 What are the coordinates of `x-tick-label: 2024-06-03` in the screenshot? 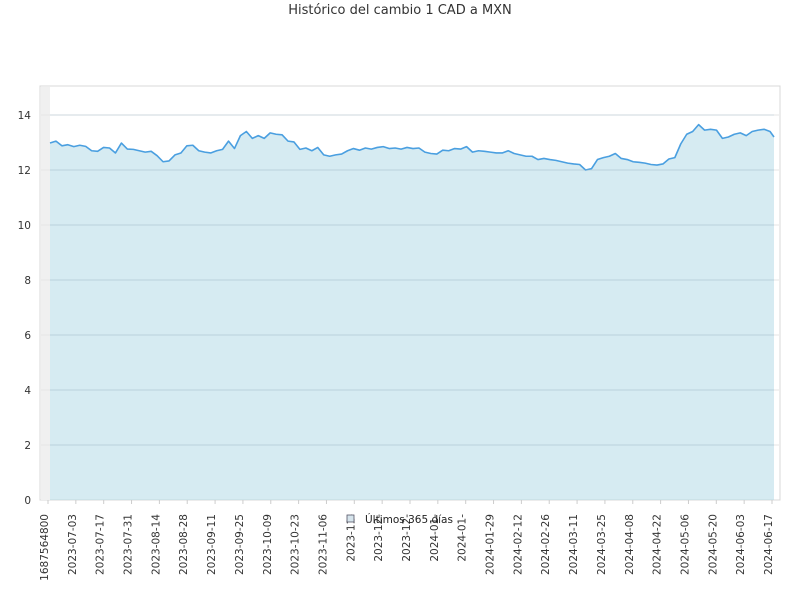 It's located at (741, 544).